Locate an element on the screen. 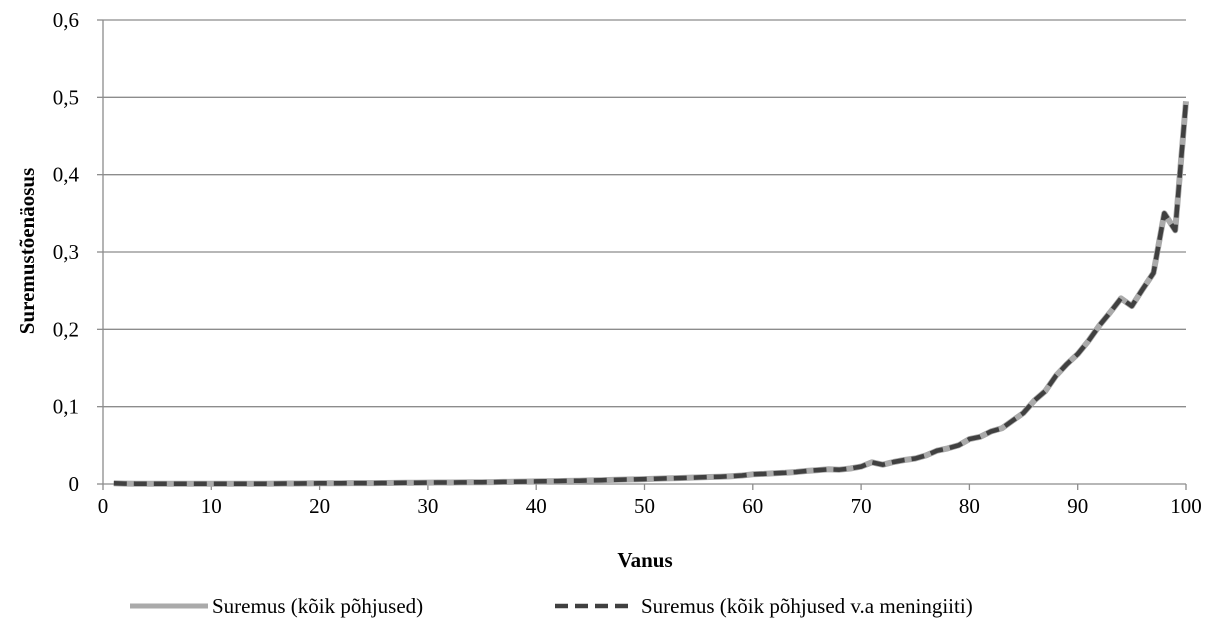 The image size is (1215, 623). y-tick-label: 0,3 is located at coordinates (66, 252).